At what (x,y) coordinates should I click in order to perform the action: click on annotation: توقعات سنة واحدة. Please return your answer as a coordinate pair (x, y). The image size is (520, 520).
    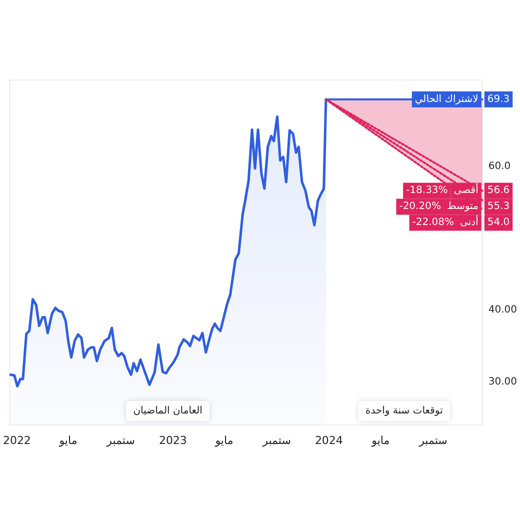
    Looking at the image, I should click on (404, 411).